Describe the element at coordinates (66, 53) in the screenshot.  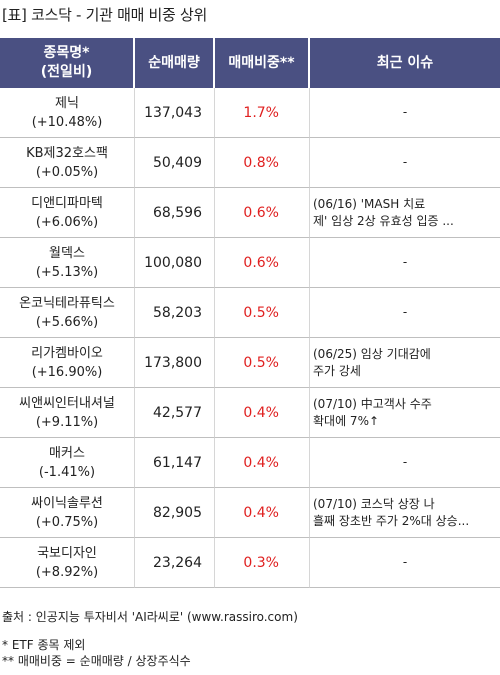
I see `header-name-label: 종목명*` at that location.